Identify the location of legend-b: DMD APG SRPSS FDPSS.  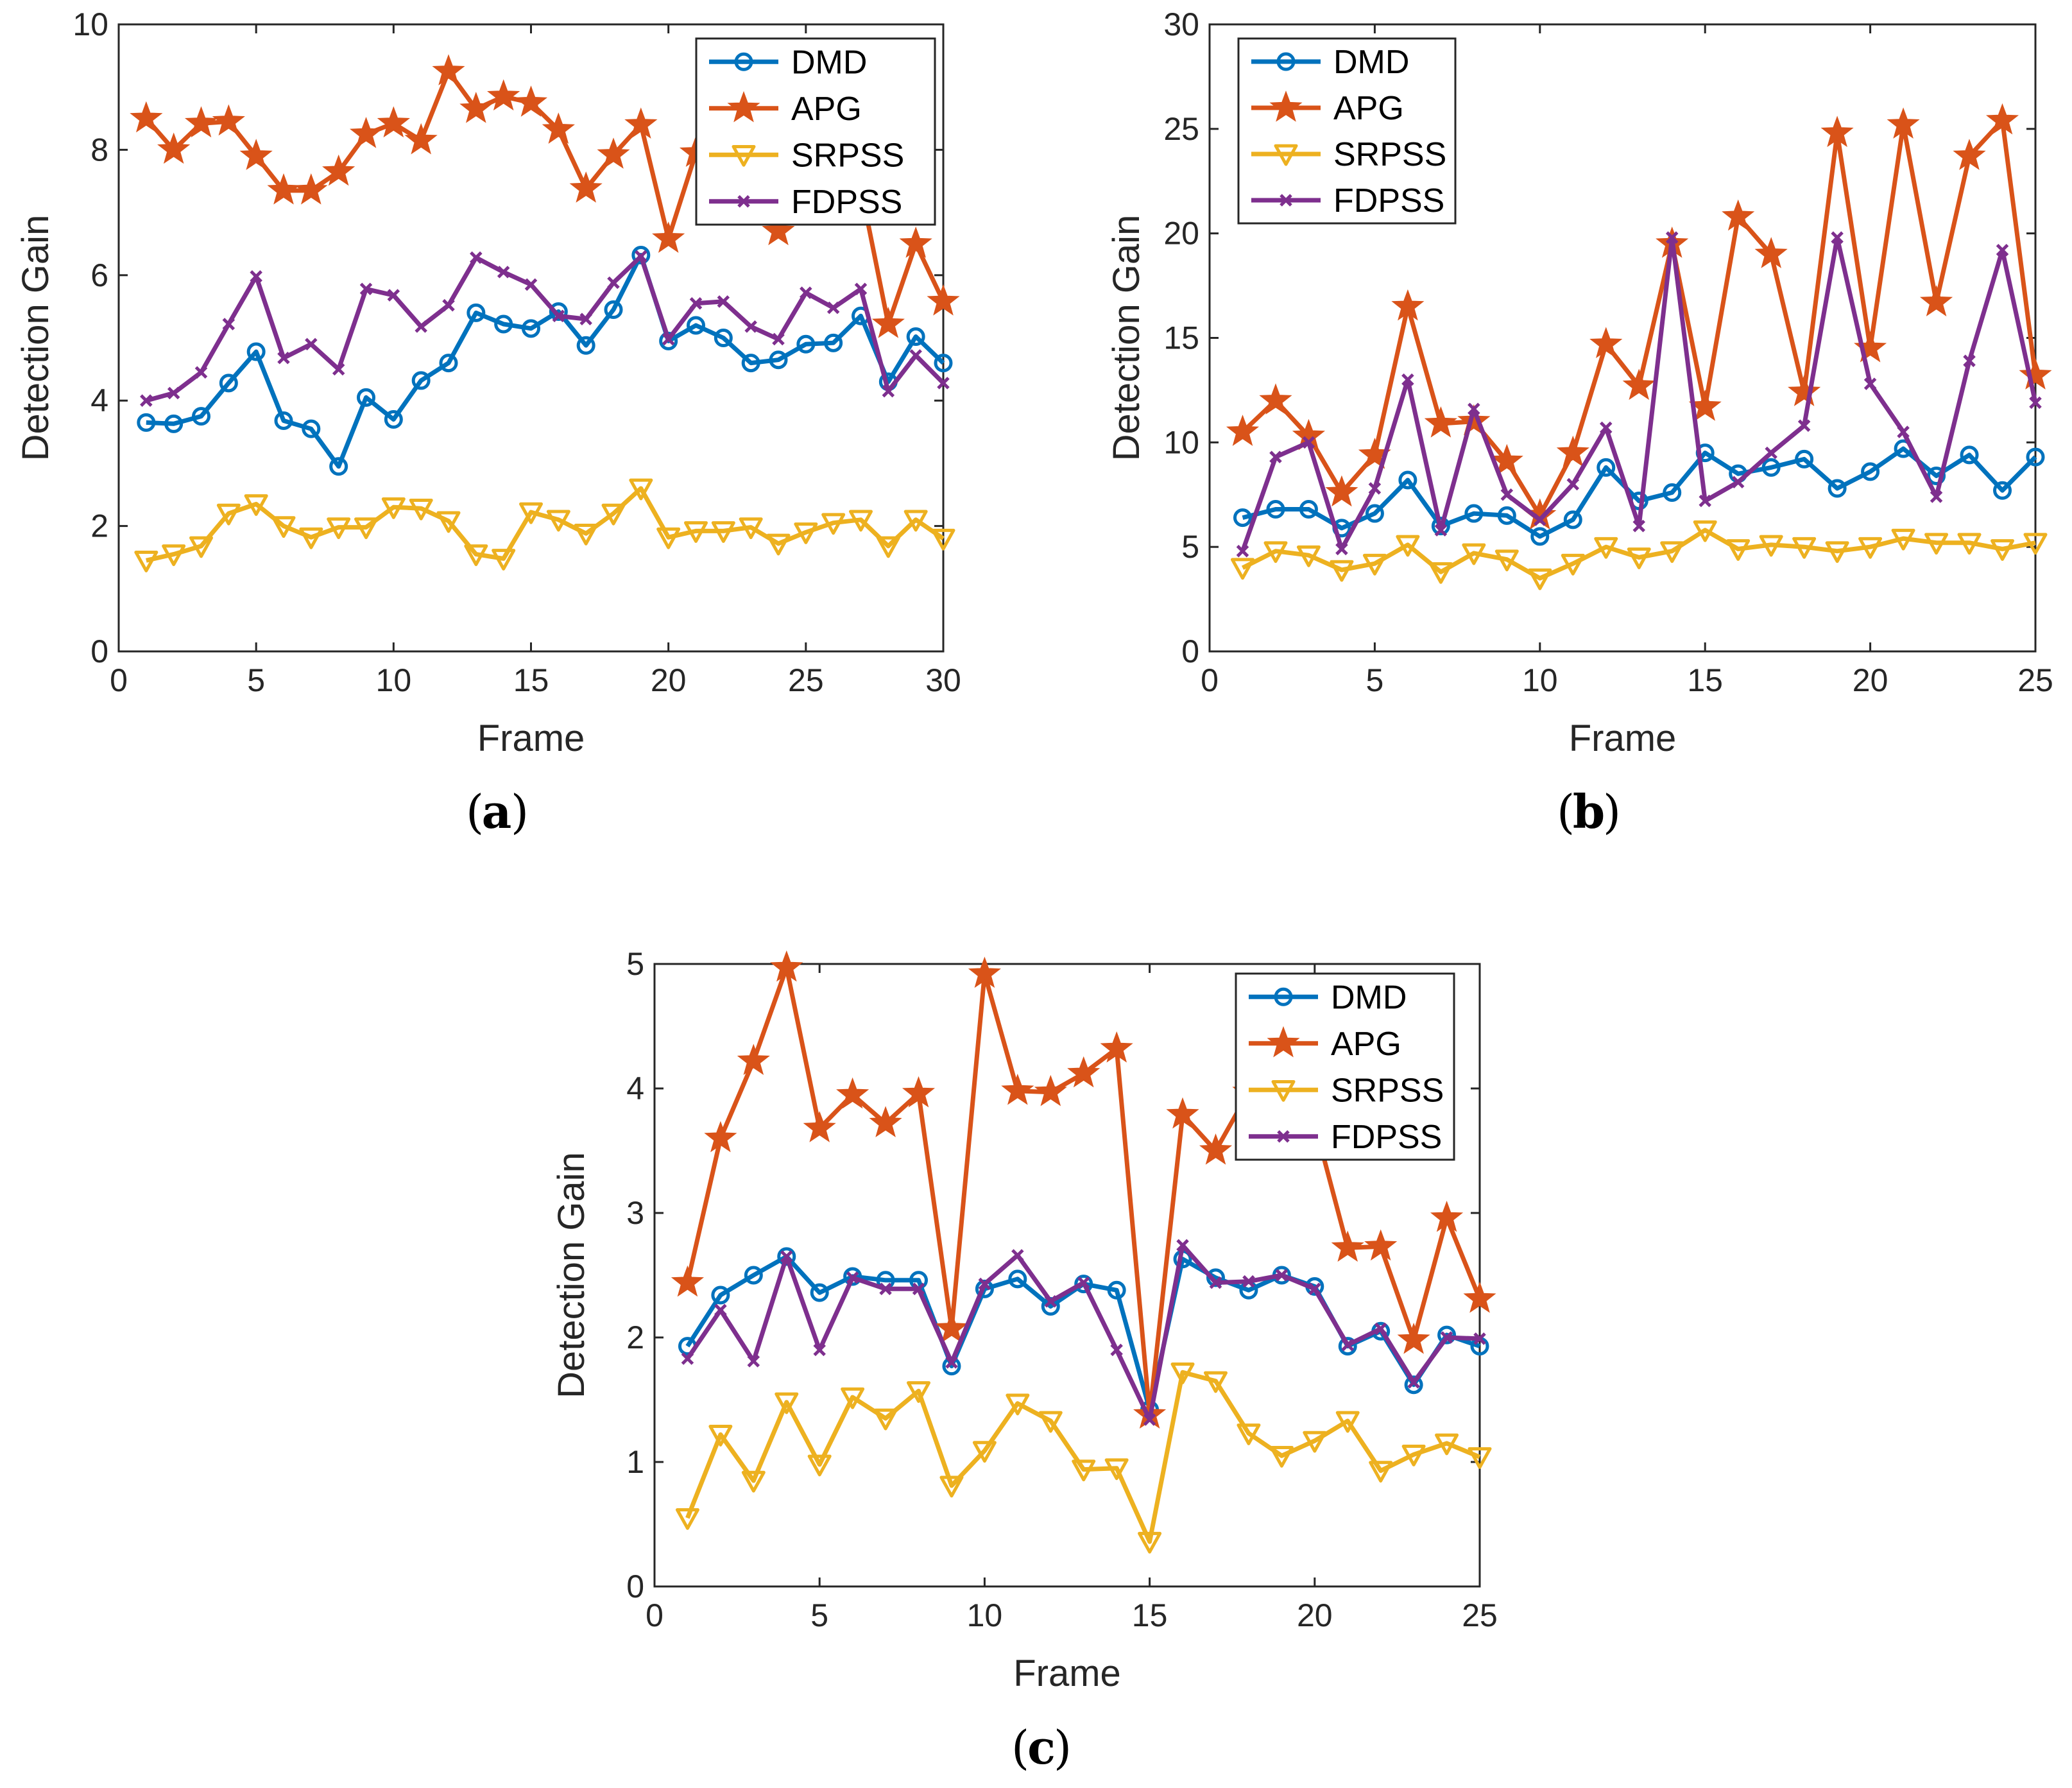
(1347, 131).